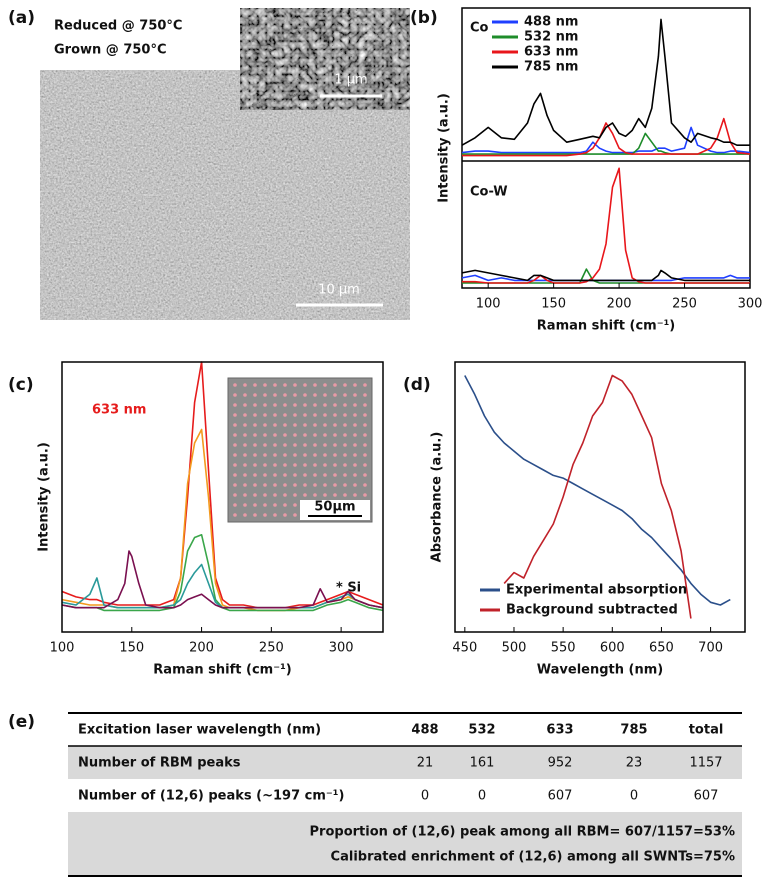 The height and width of the screenshot is (883, 766). Describe the element at coordinates (600, 670) in the screenshot. I see `x-axis-label: Wavelength (nm)` at that location.